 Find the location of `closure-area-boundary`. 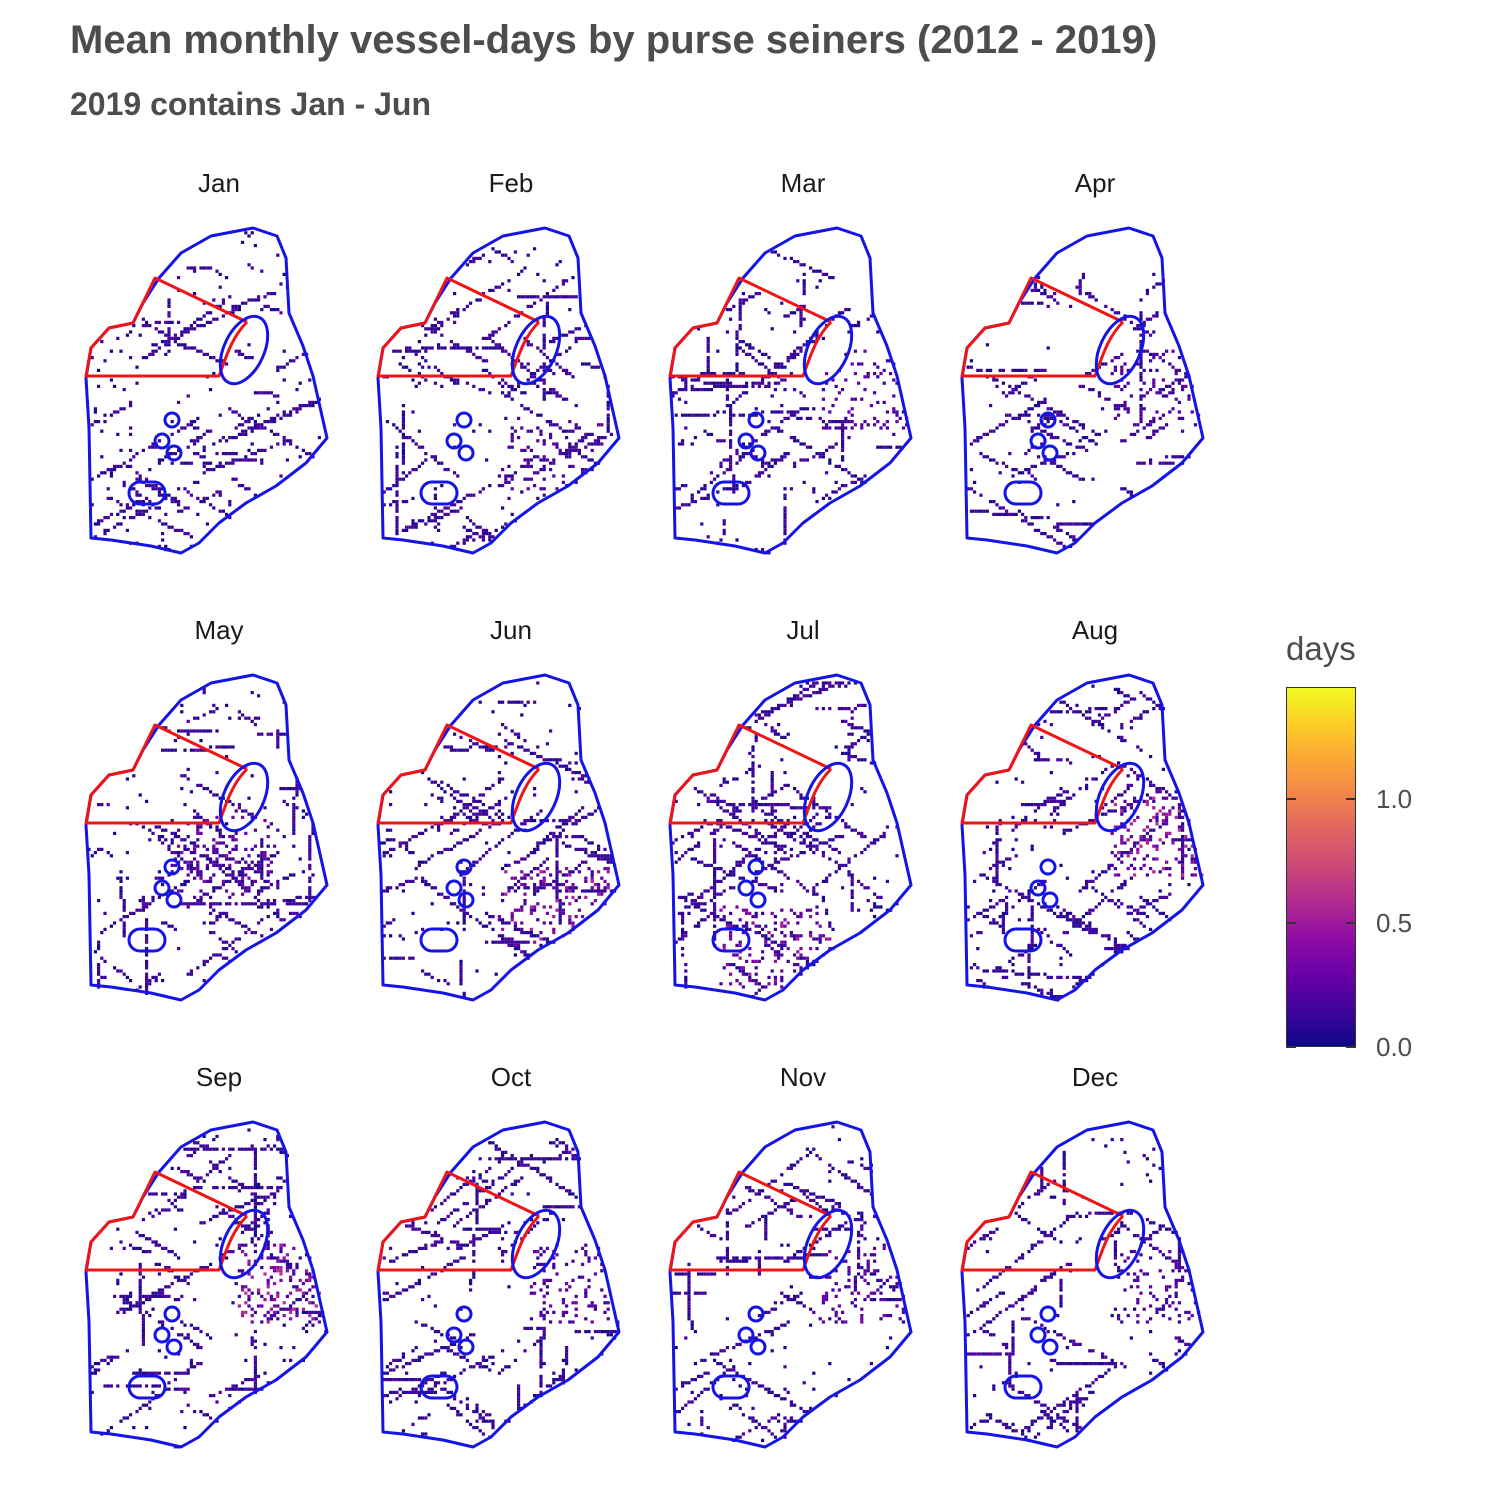

closure-area-boundary is located at coordinates (750, 327).